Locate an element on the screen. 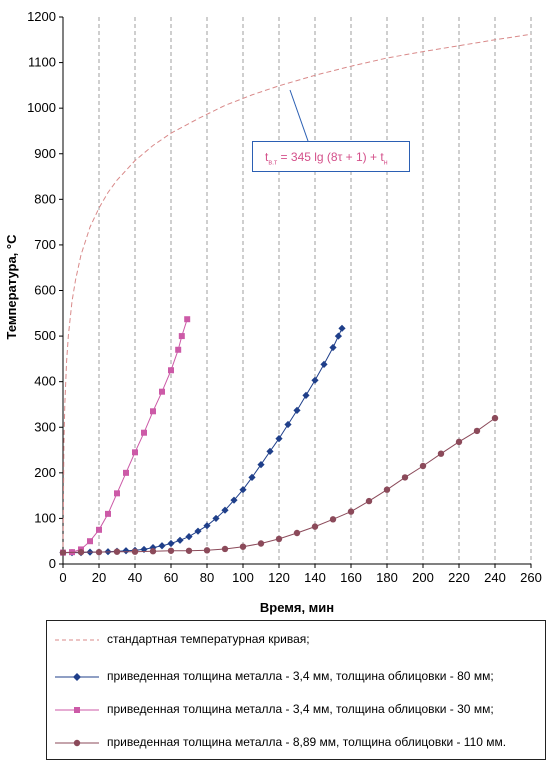 This screenshot has height=768, width=555. annotation-leader-line is located at coordinates (299, 115).